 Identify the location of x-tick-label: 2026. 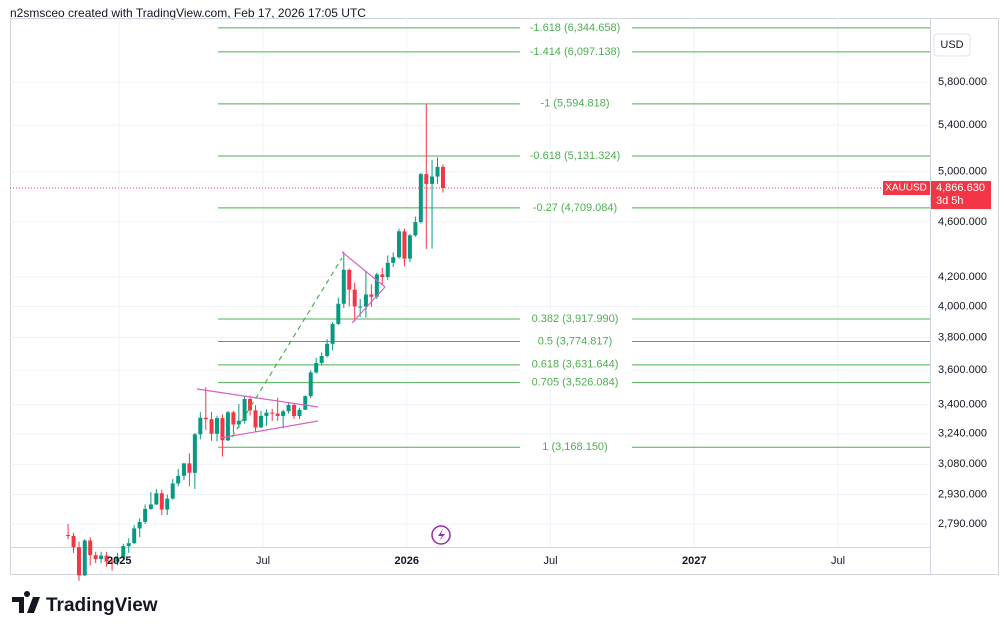
(407, 561).